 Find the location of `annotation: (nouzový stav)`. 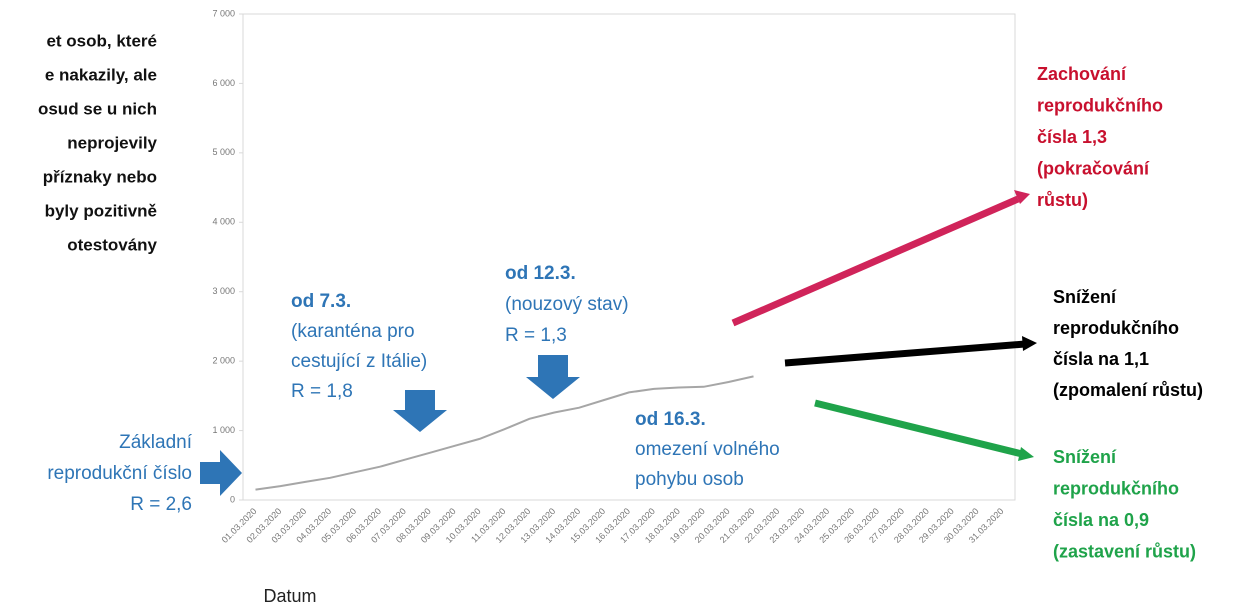

annotation: (nouzový stav) is located at coordinates (567, 304).